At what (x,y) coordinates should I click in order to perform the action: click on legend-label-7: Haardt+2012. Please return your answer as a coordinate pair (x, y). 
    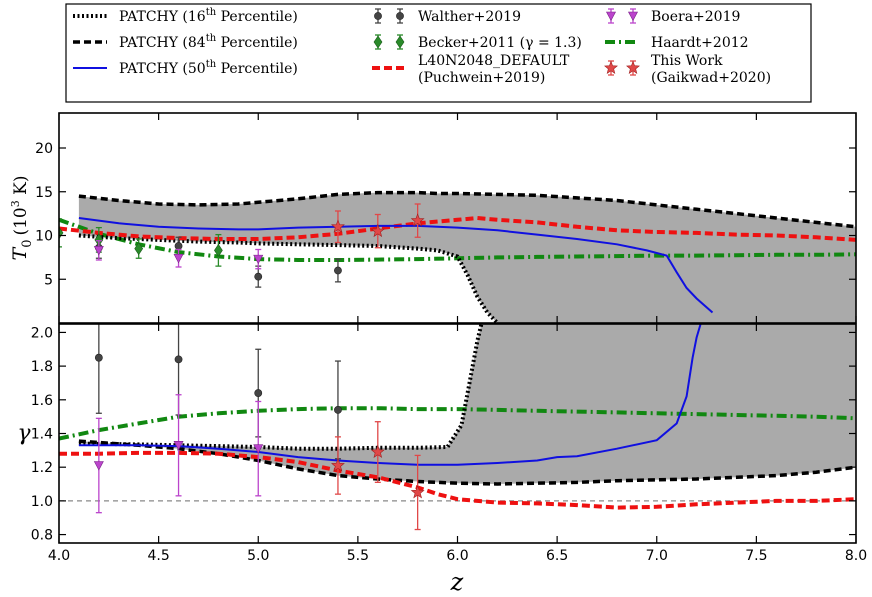
    Looking at the image, I should click on (700, 43).